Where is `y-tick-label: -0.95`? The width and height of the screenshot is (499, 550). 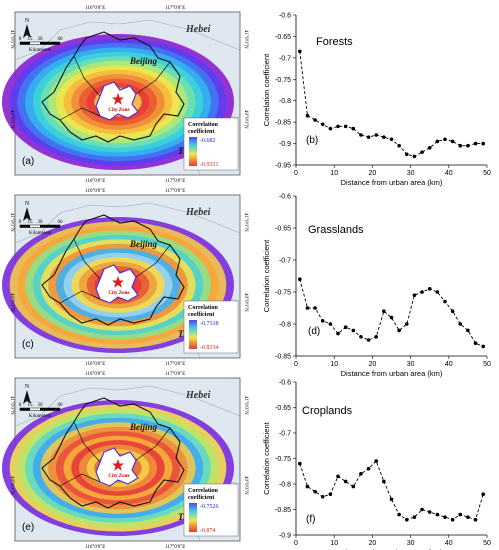 y-tick-label: -0.95 is located at coordinates (283, 166).